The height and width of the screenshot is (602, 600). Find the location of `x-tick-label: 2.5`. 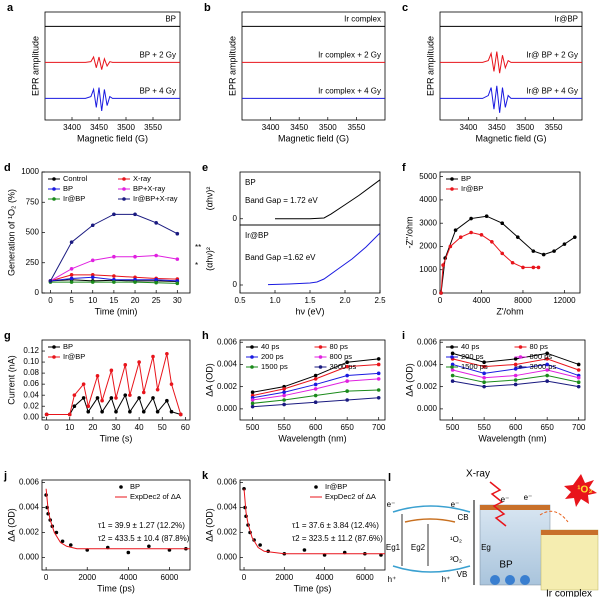

x-tick-label: 2.5 is located at coordinates (380, 300).